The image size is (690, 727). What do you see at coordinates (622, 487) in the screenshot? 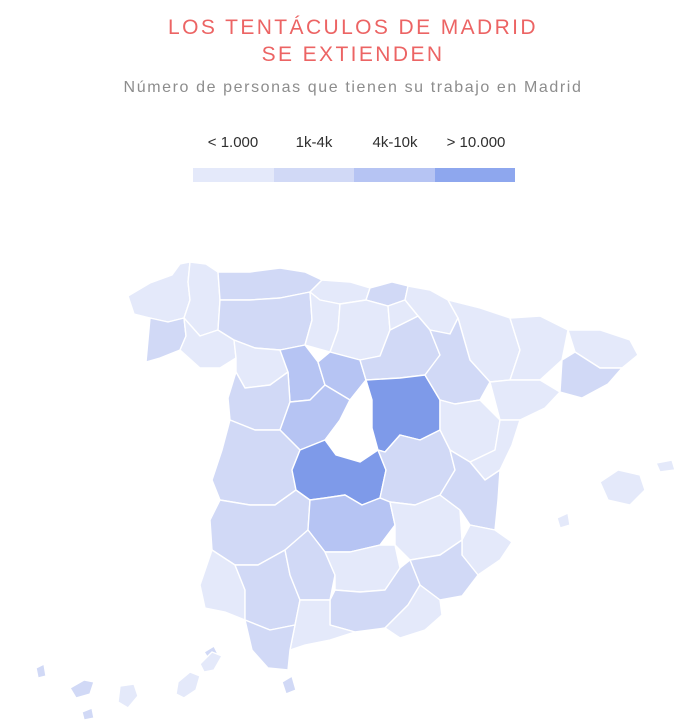
I see `province-mallorca` at bounding box center [622, 487].